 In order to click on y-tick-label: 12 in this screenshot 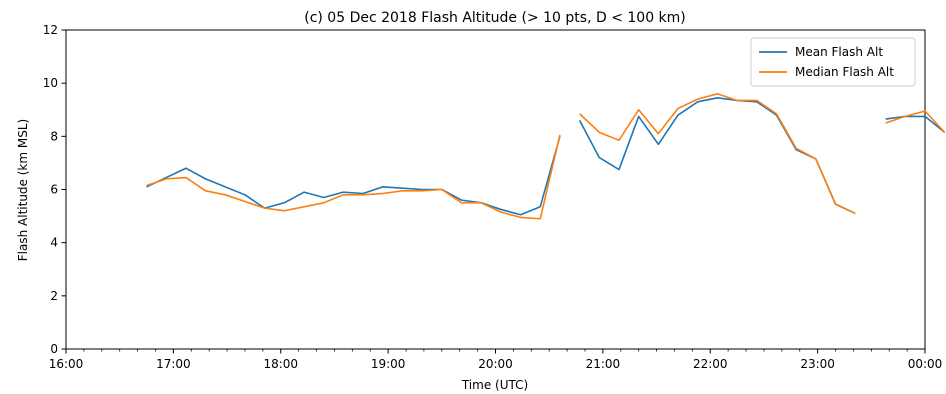, I will do `click(50, 30)`.